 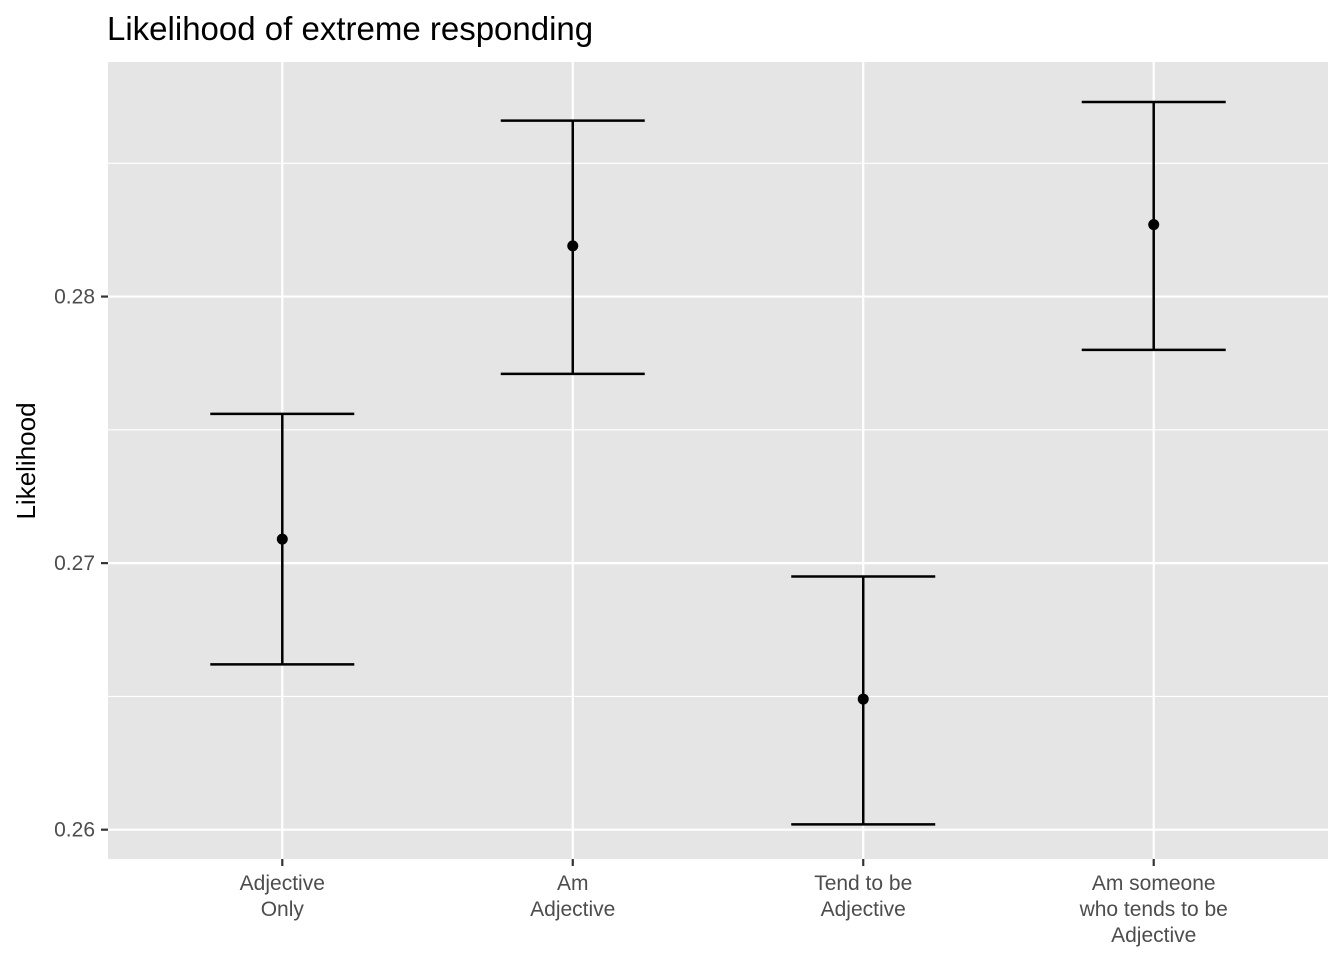 I want to click on y-tick-label-1: 0.27, so click(x=74, y=563).